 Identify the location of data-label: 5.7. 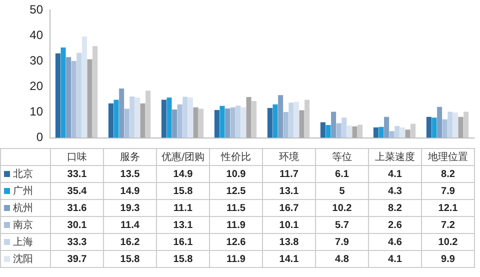
(342, 225).